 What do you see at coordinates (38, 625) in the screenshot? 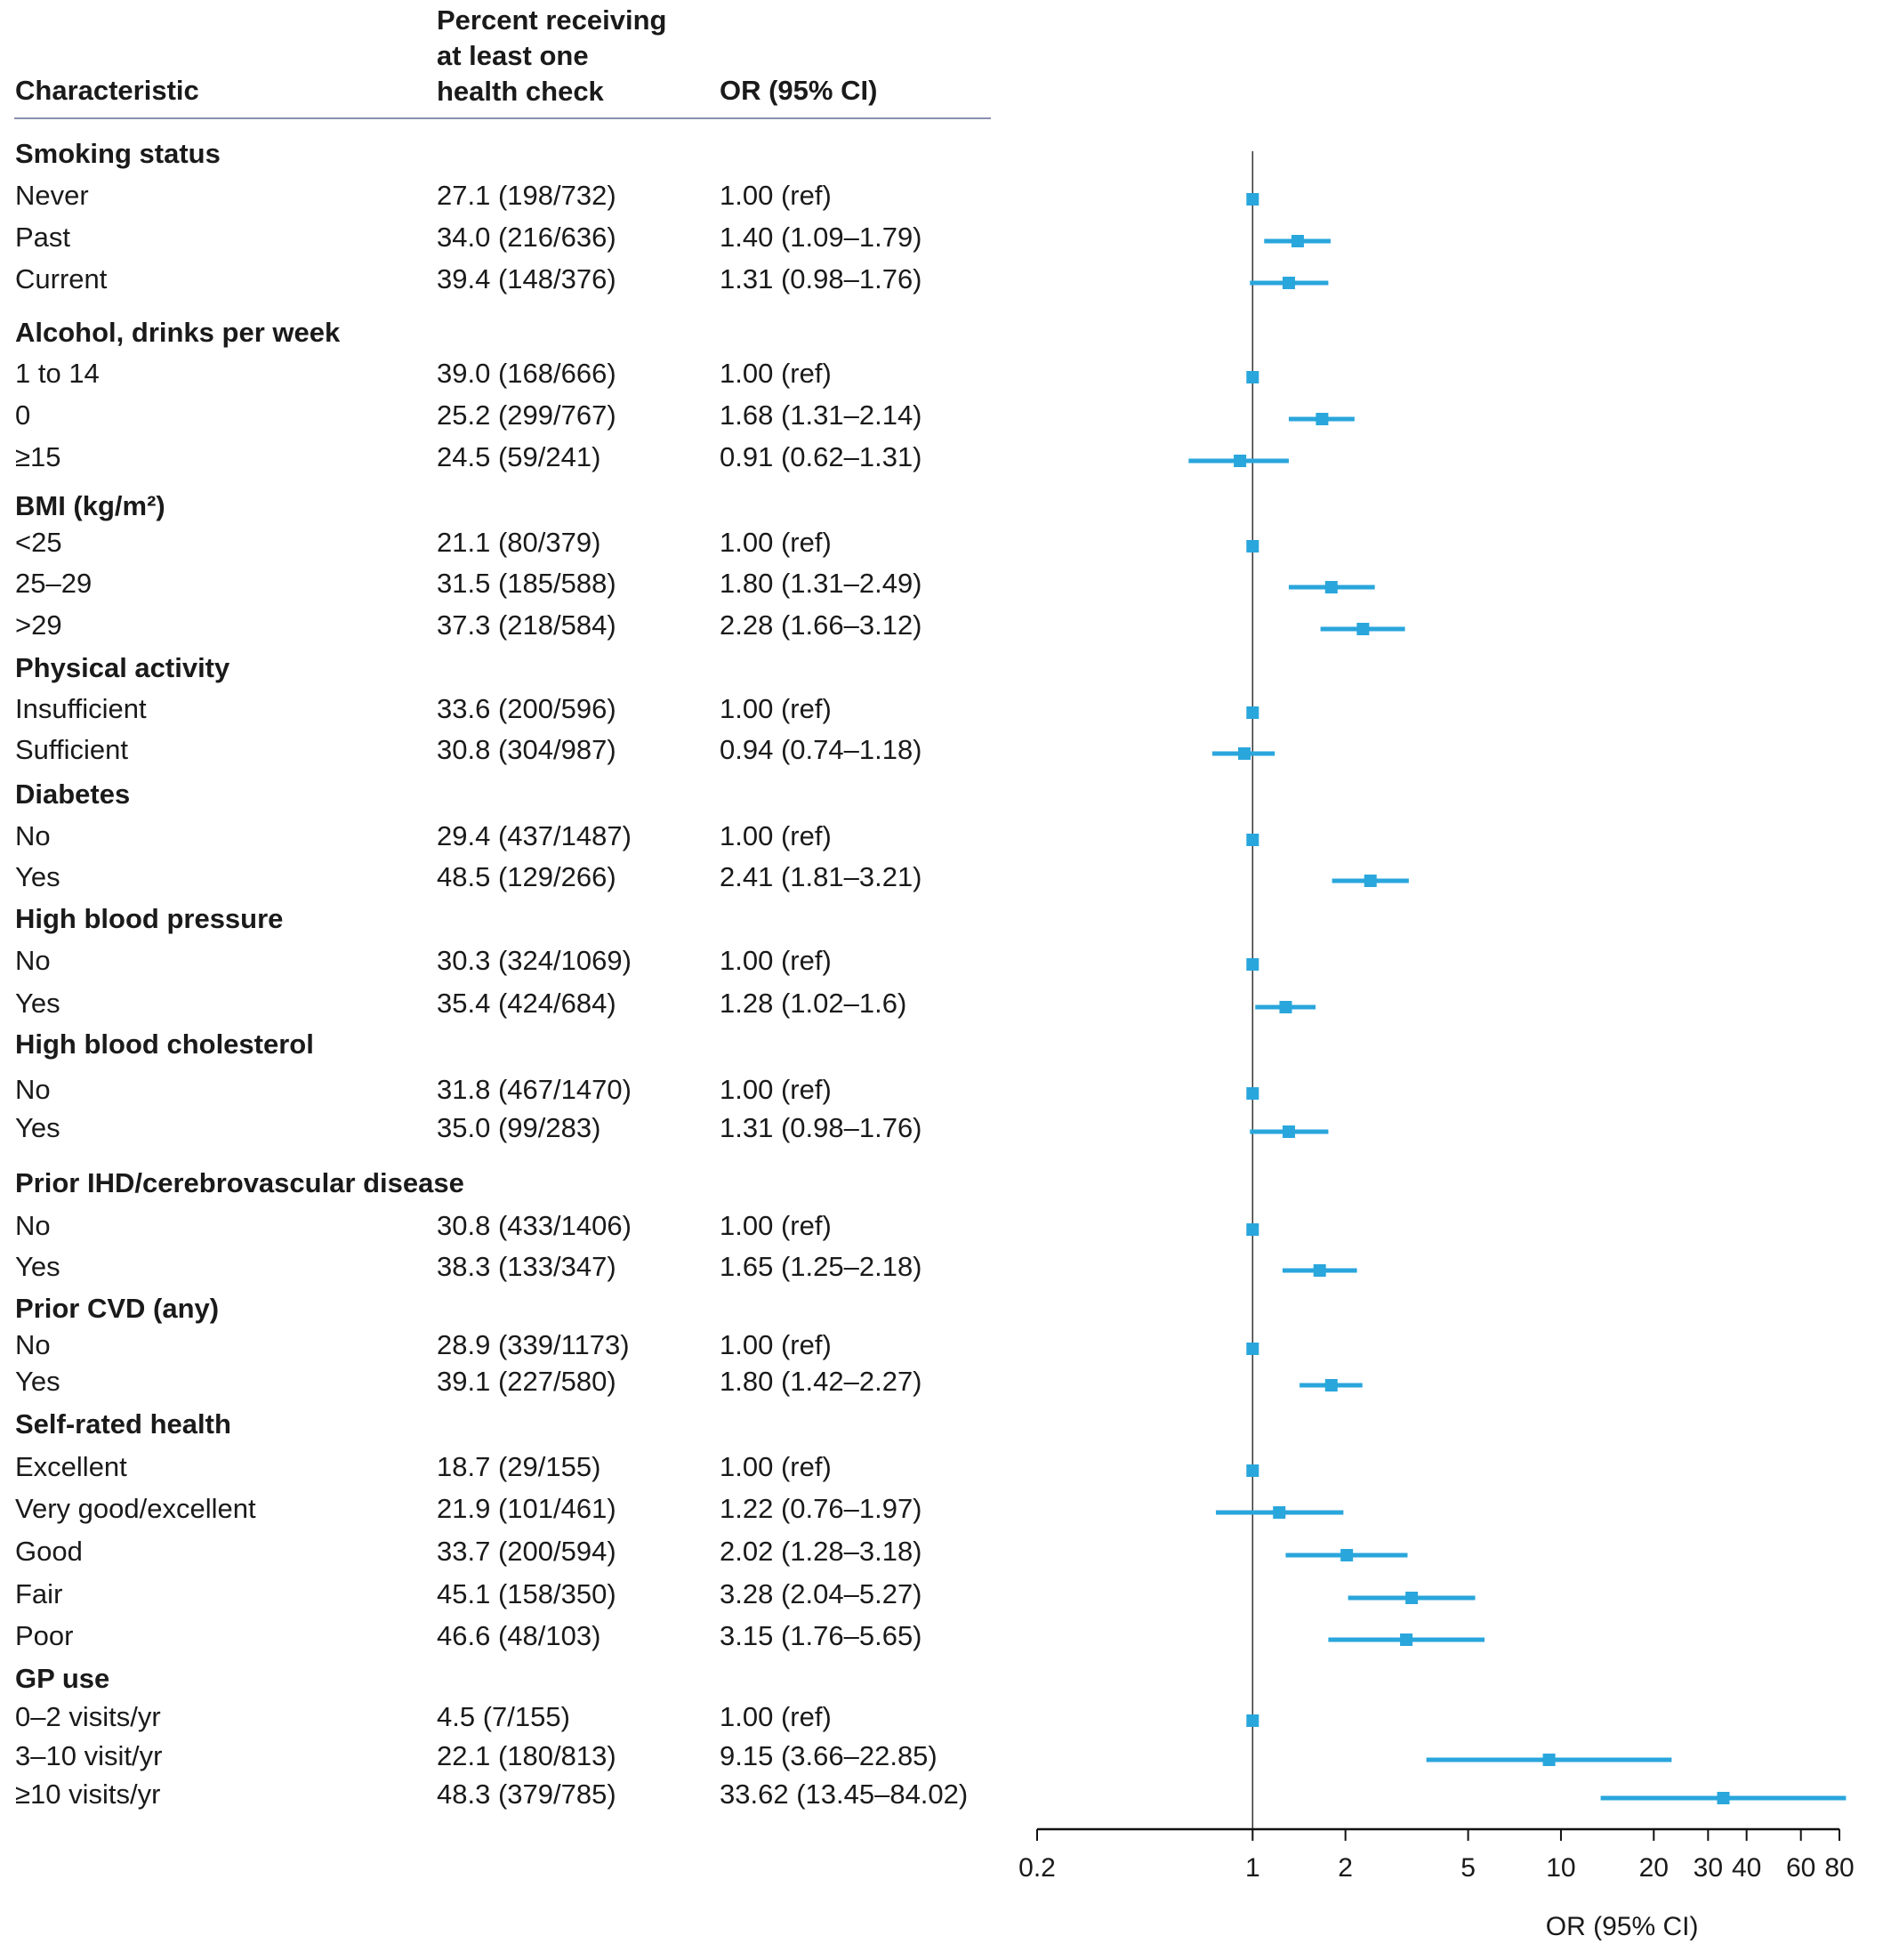
I see `row-label: >29` at bounding box center [38, 625].